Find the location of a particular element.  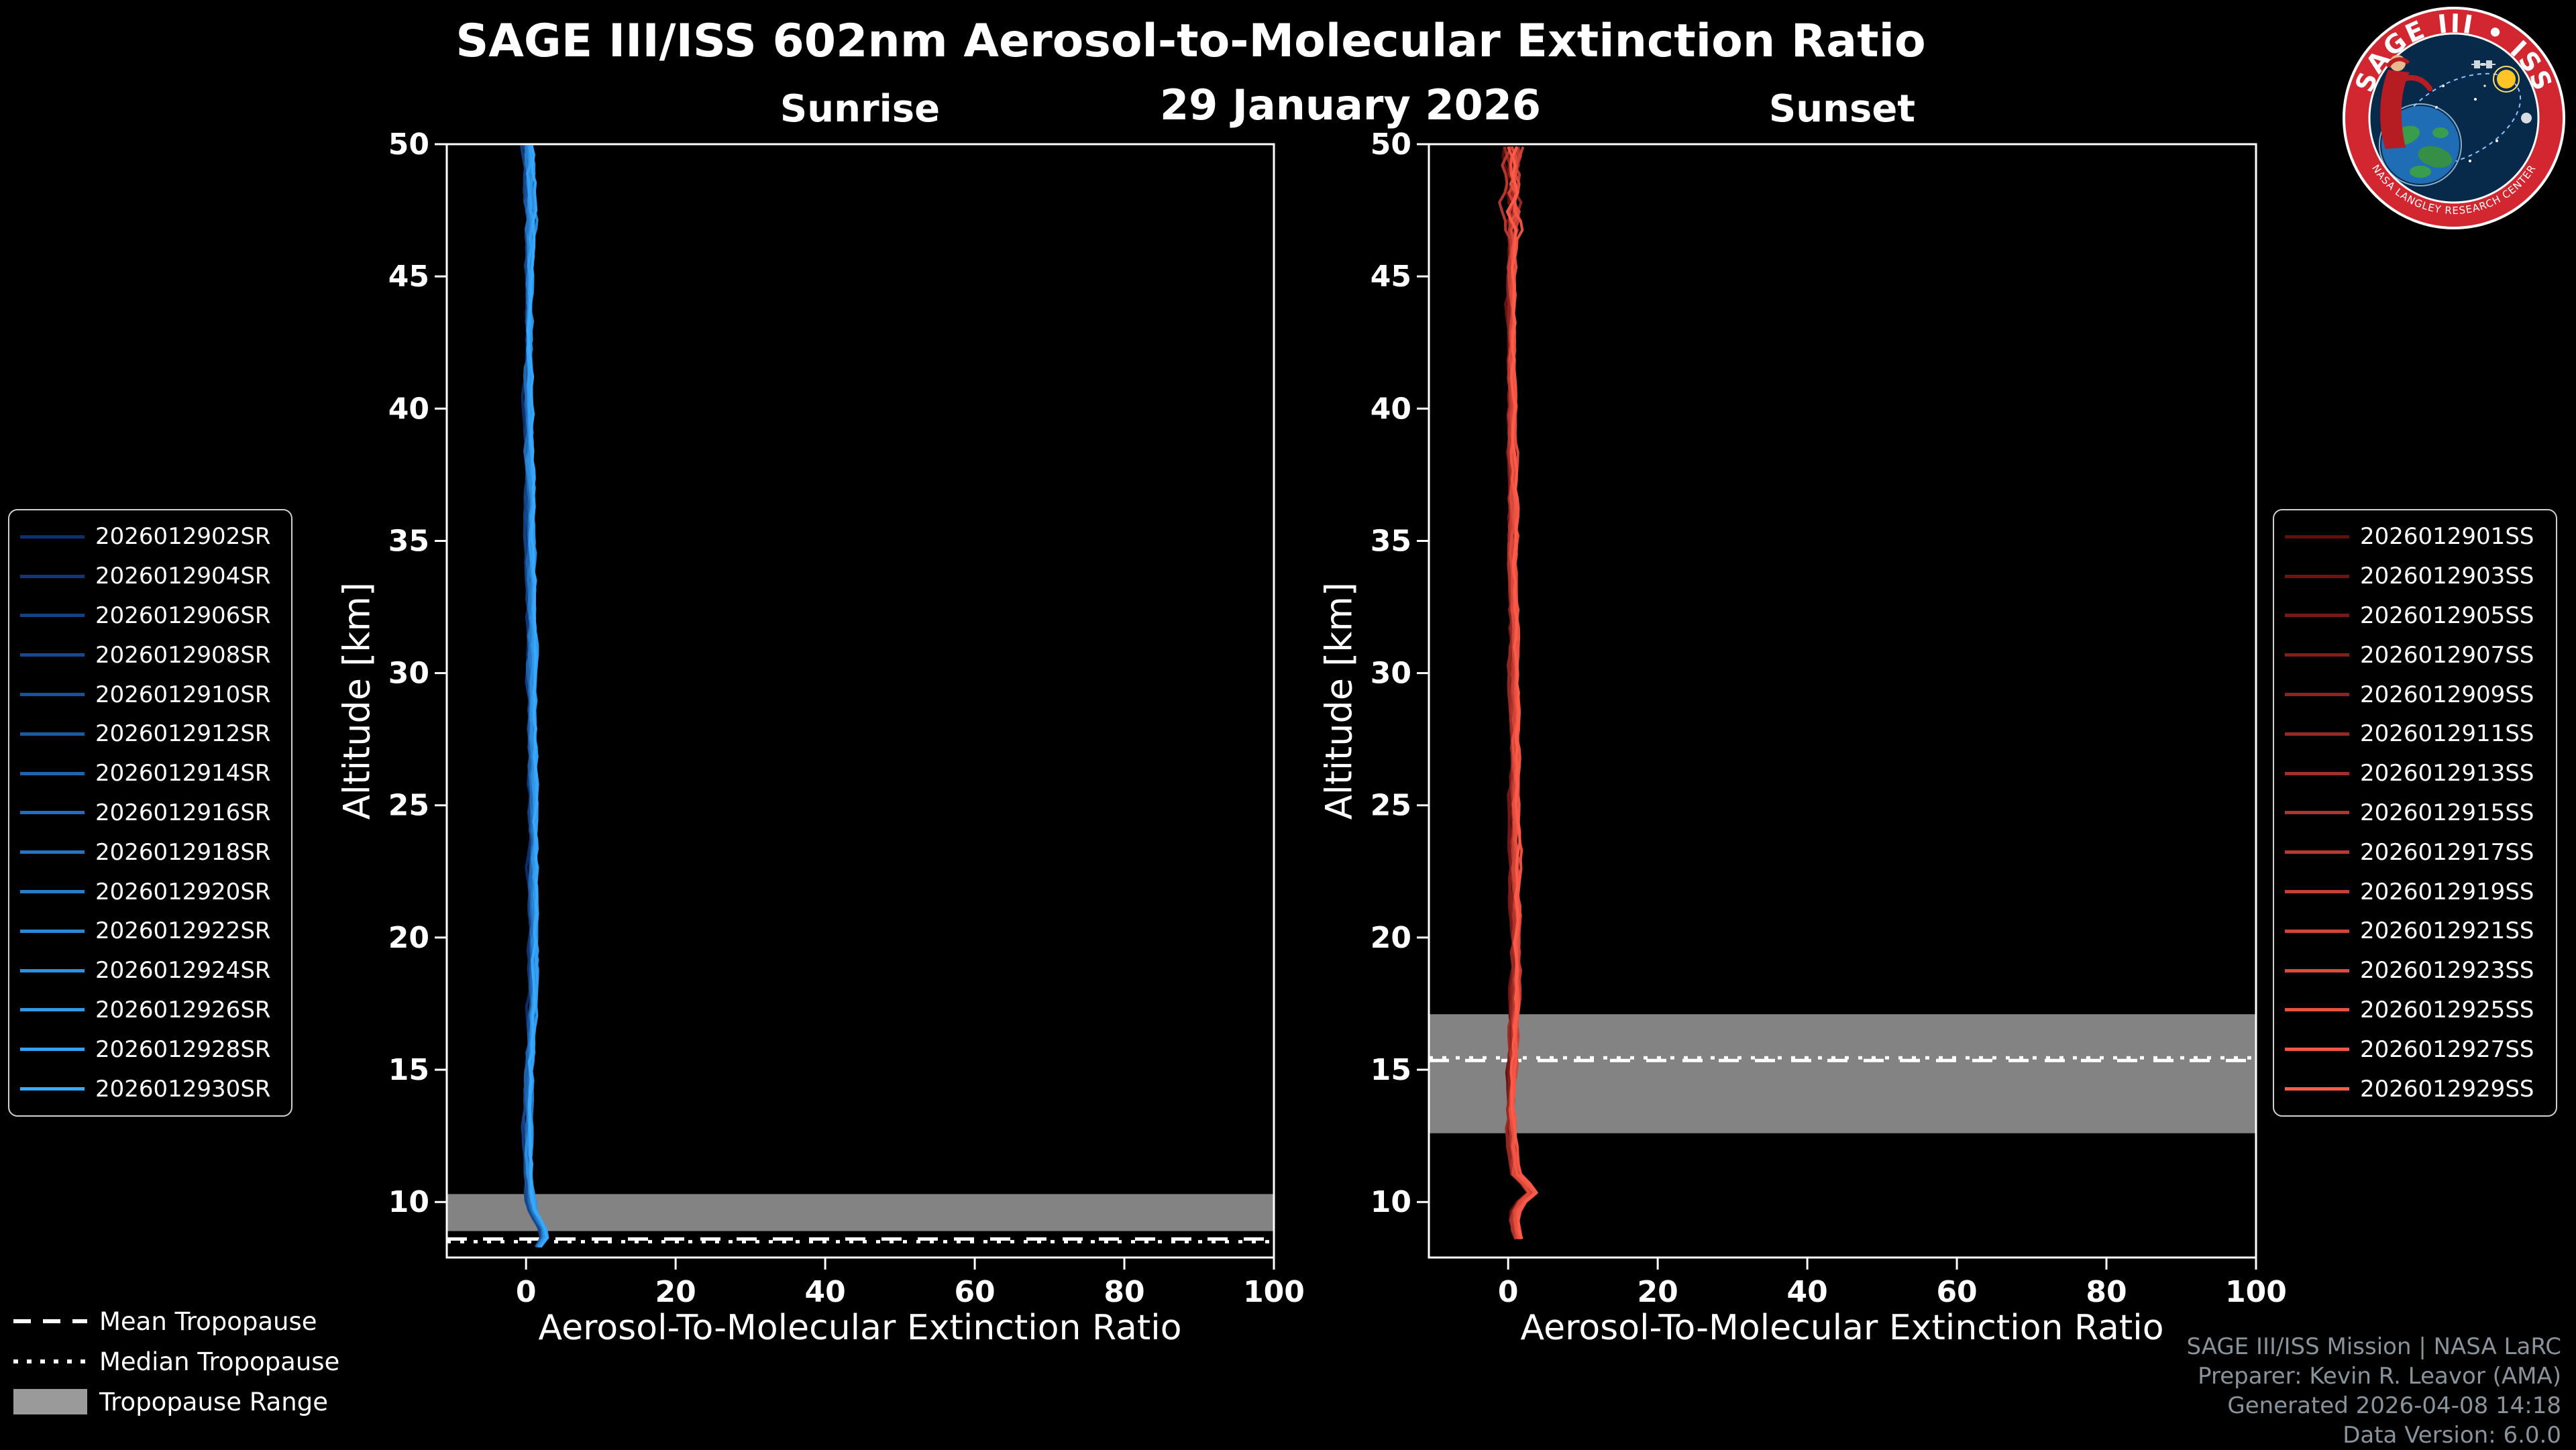

legend-item-label: 2026012910SR is located at coordinates (183, 694).